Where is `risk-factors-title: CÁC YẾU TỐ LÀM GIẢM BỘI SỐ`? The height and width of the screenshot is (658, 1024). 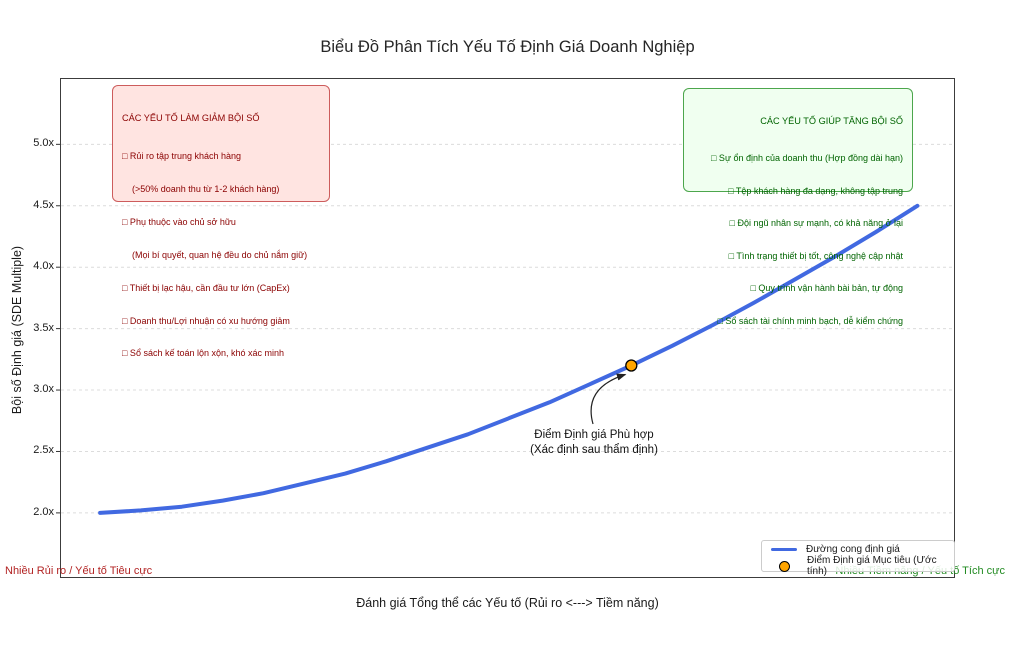 risk-factors-title: CÁC YẾU TỐ LÀM GIẢM BỘI SỐ is located at coordinates (191, 118).